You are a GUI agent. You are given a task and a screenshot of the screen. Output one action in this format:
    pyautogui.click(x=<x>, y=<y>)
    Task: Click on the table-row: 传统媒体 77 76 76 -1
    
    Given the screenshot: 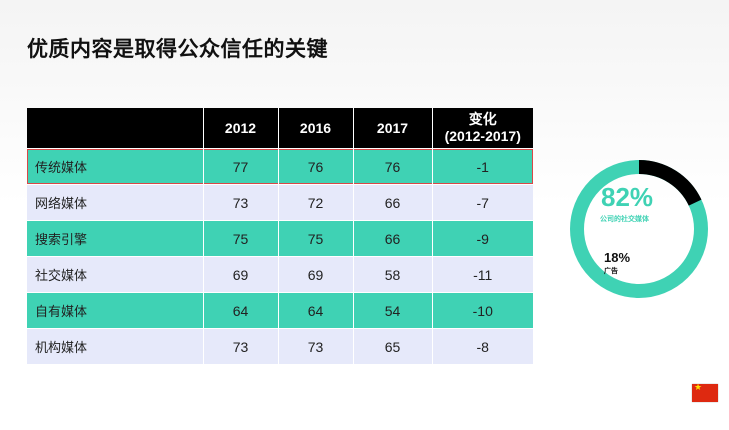 What is the action you would take?
    pyautogui.click(x=280, y=166)
    